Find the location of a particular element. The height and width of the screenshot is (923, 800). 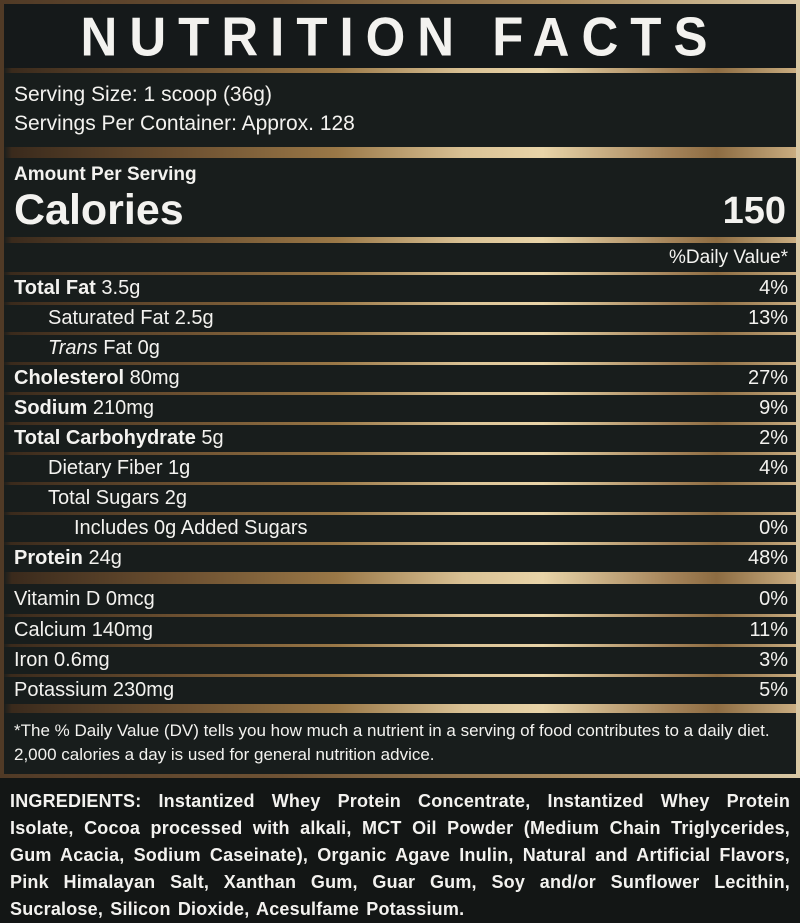

nutrient-row: Potassium 230mg 5% is located at coordinates (400, 689).